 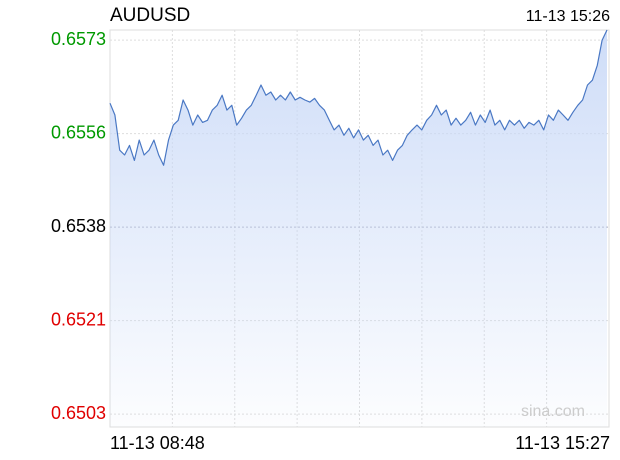 I want to click on chart-title: AUDUSD, so click(x=150, y=15).